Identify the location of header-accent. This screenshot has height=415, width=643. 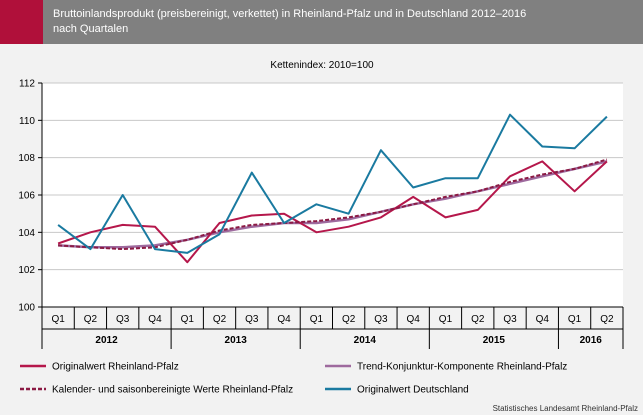
(21, 22).